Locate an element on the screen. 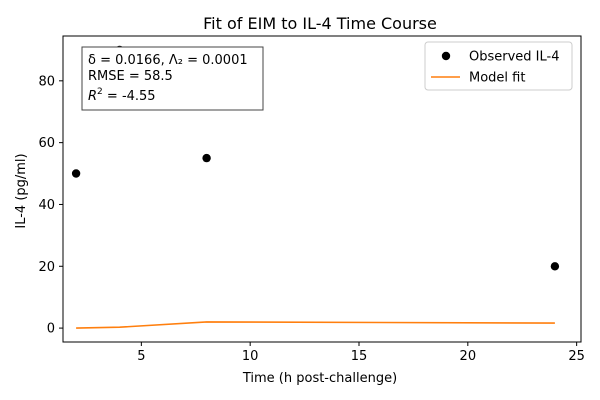 This screenshot has width=600, height=400. legend-label: Model fit is located at coordinates (497, 78).